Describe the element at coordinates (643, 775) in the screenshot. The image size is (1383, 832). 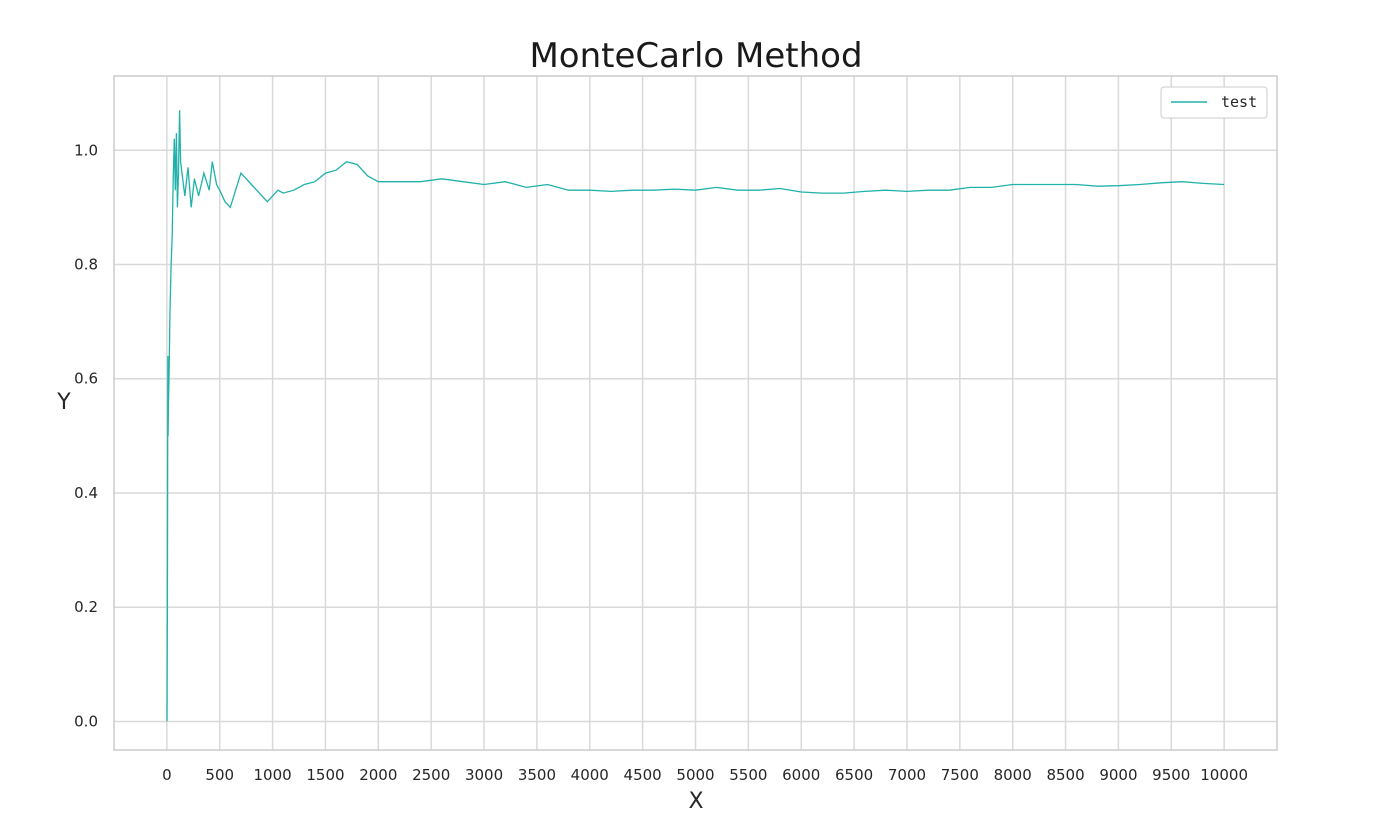
I see `x-tick-label: 4500` at that location.